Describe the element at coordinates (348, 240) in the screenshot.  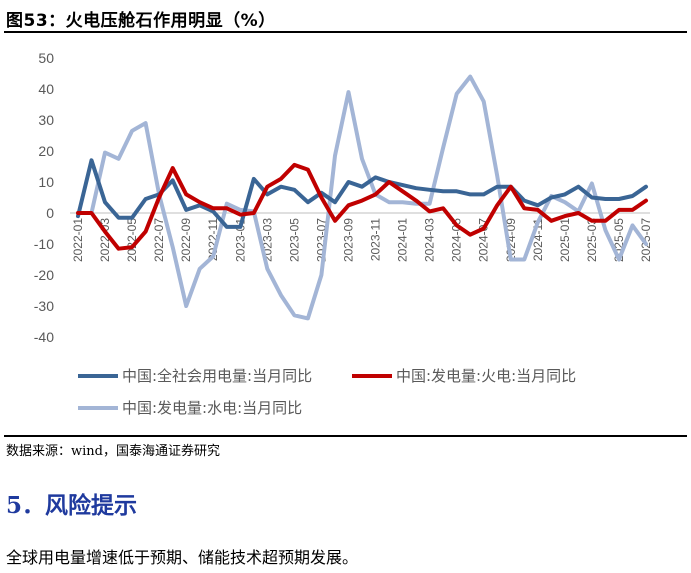
I see `x-tick-label: 2023-09` at that location.